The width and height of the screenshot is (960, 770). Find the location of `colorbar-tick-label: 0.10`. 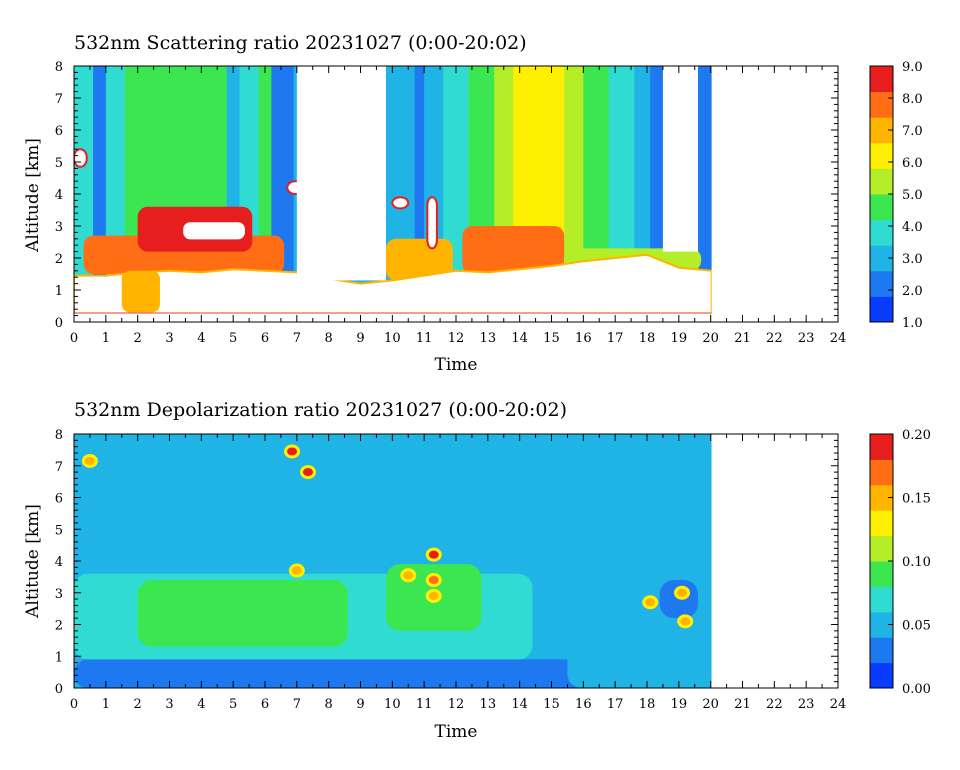

colorbar-tick-label: 0.10 is located at coordinates (916, 562).